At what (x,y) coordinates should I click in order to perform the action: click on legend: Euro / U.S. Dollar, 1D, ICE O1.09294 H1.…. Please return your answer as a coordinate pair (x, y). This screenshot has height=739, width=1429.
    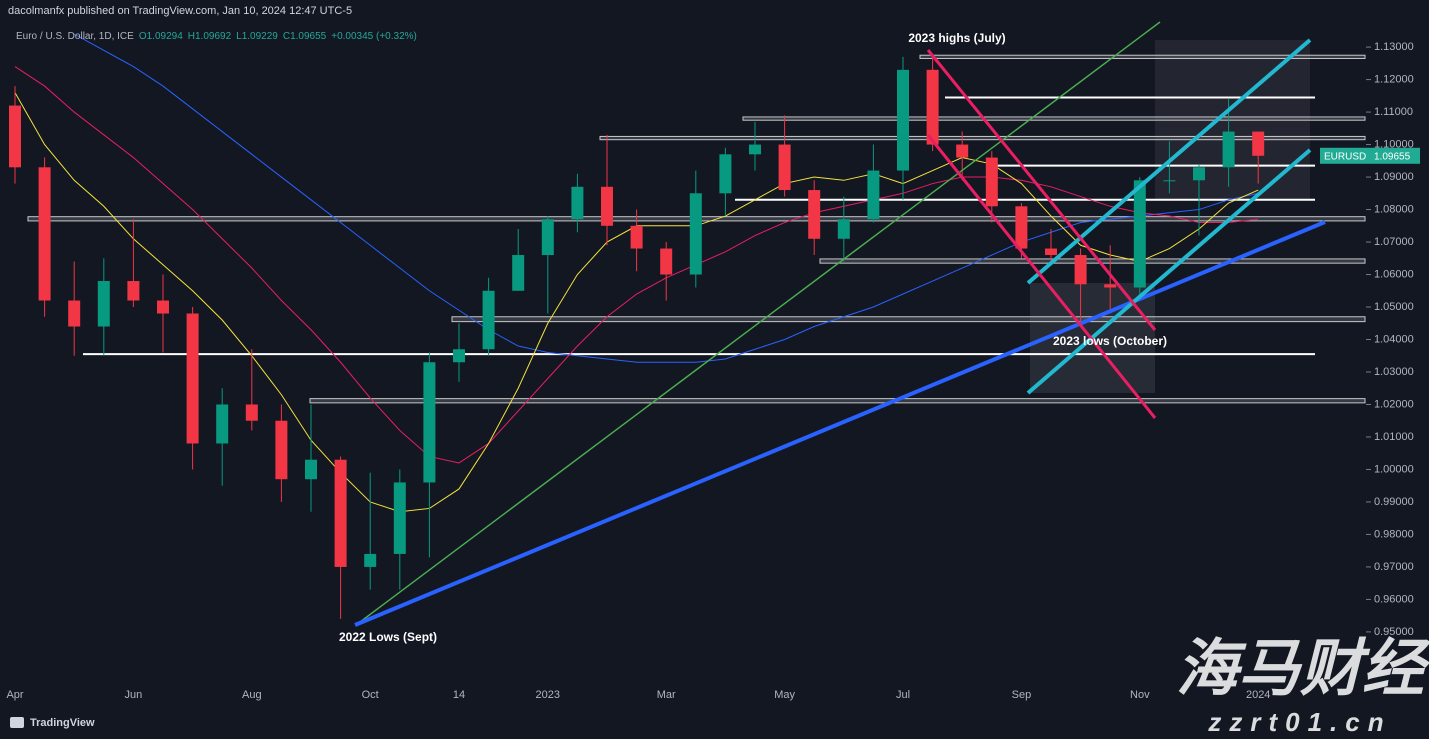
    Looking at the image, I should click on (216, 36).